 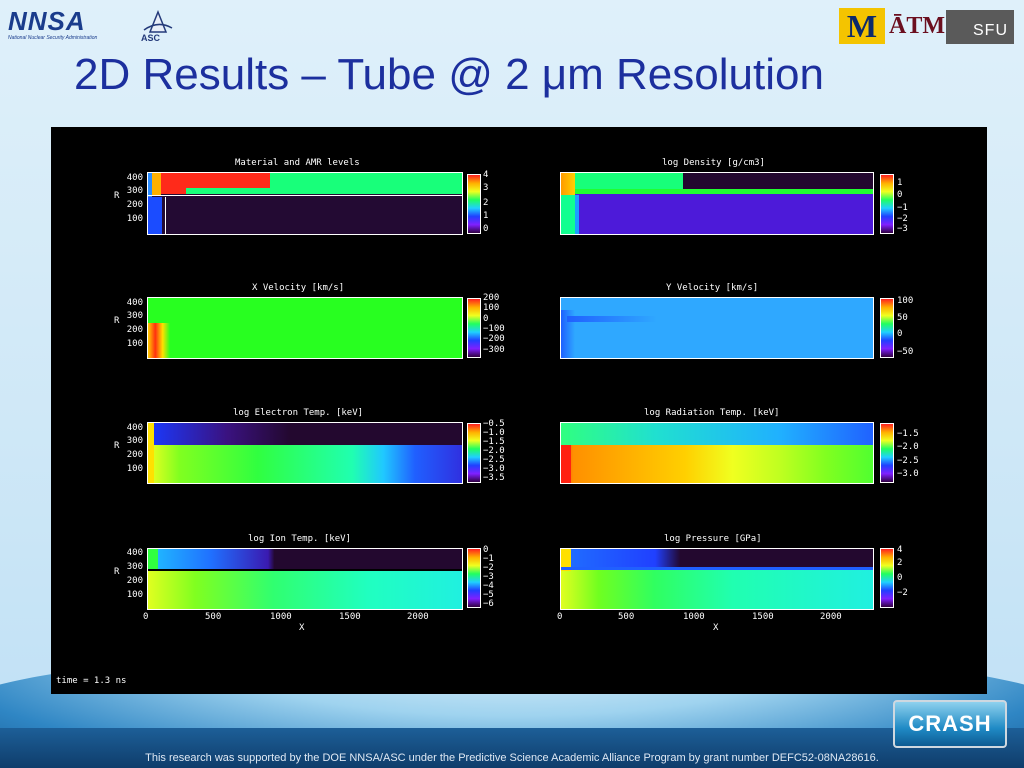 I want to click on colorbar-tick: −4, so click(x=488, y=586).